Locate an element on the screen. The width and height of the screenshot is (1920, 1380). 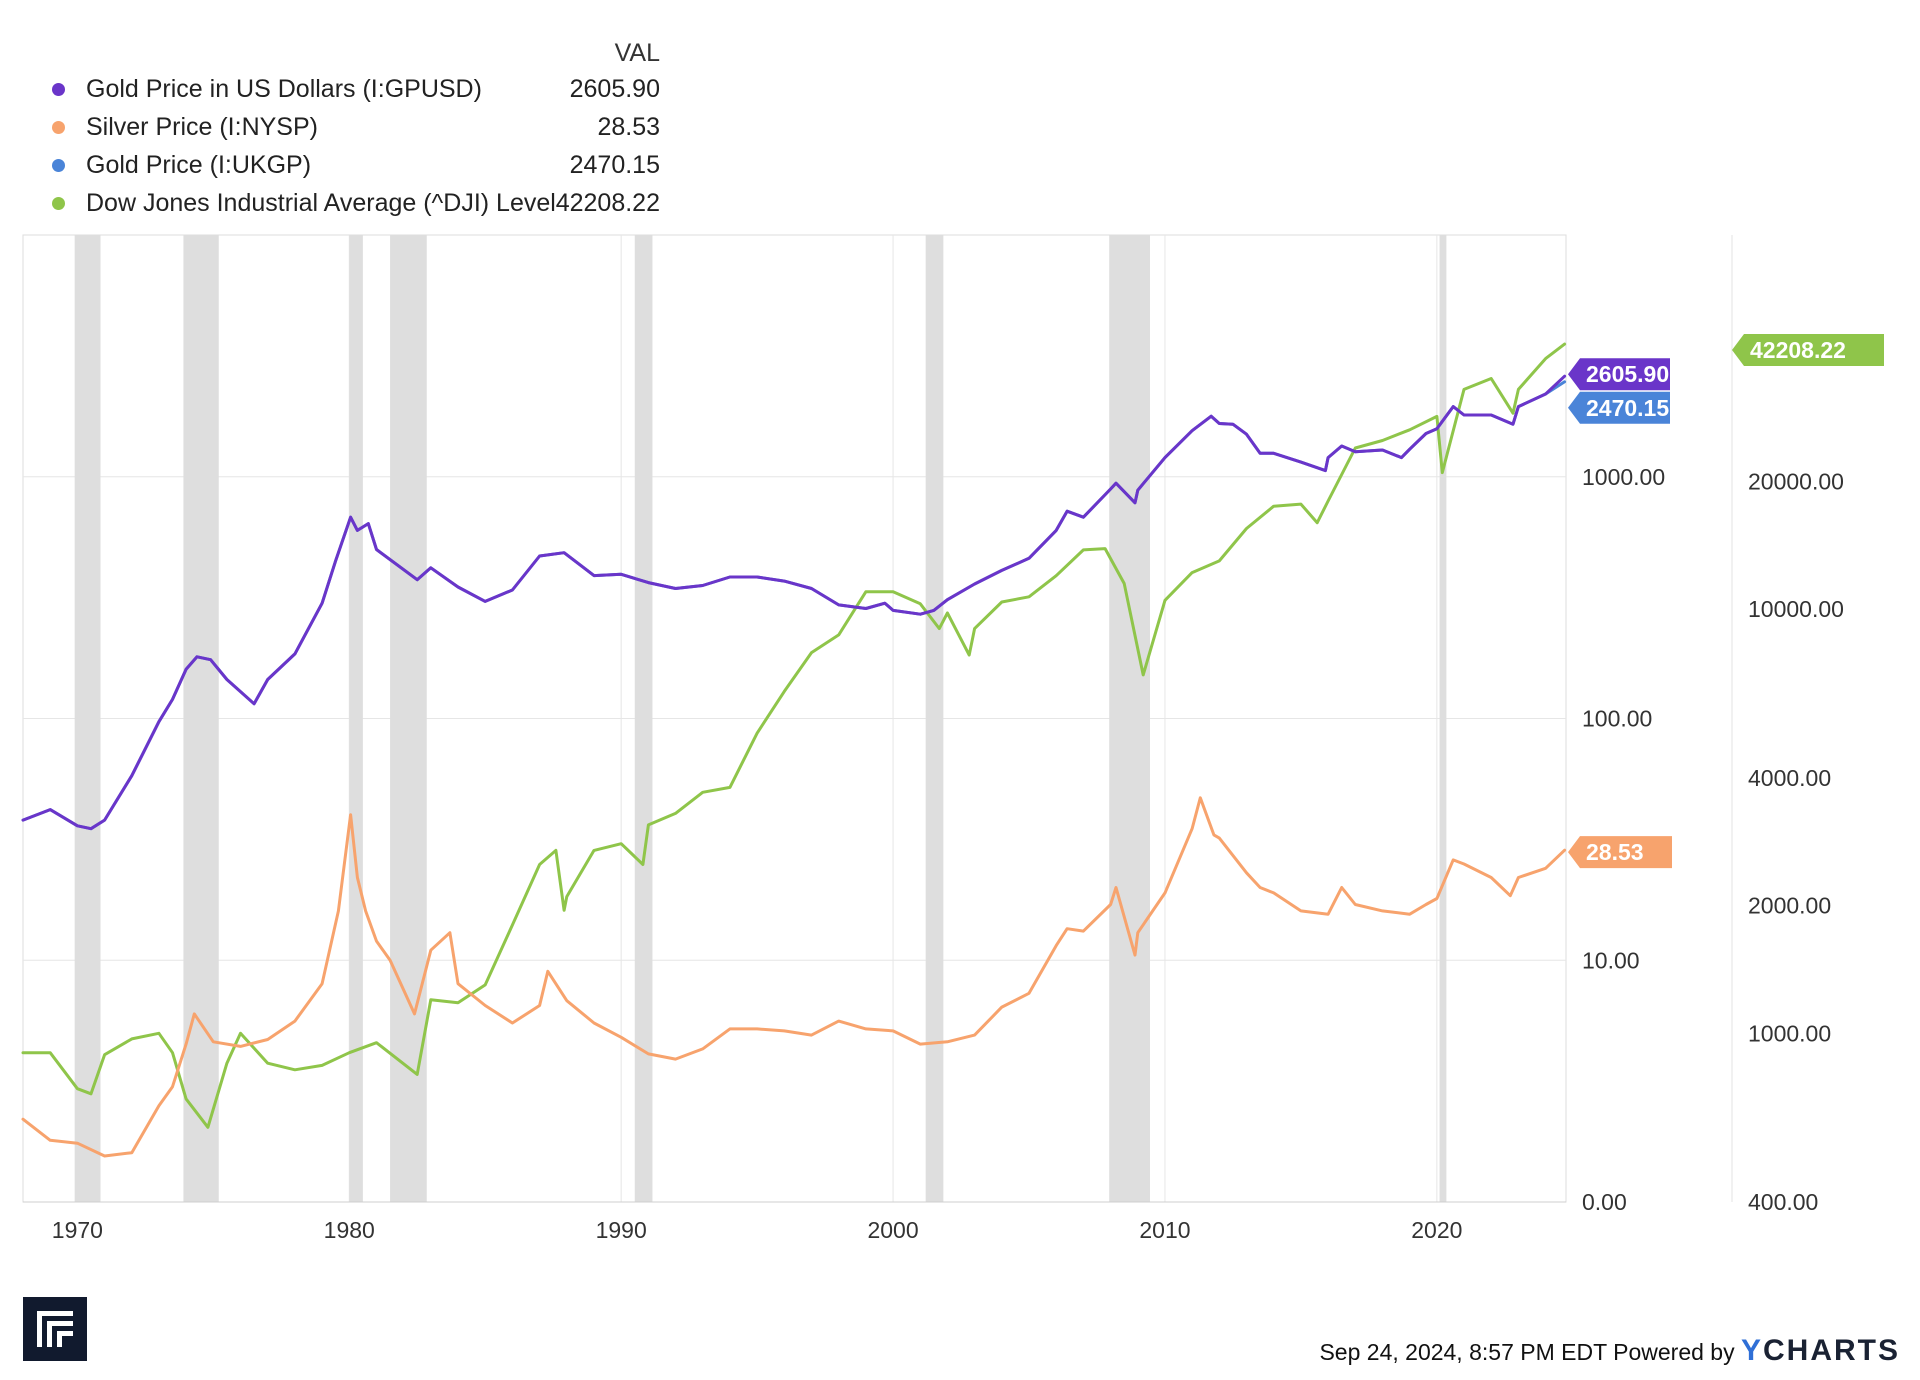
y-right-tick-label: 2000.00 is located at coordinates (1789, 906).